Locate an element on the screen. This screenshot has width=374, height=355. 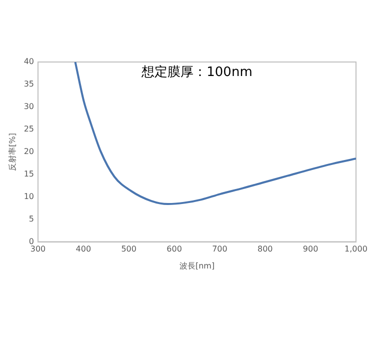
x-tick-label: 900 is located at coordinates (310, 249).